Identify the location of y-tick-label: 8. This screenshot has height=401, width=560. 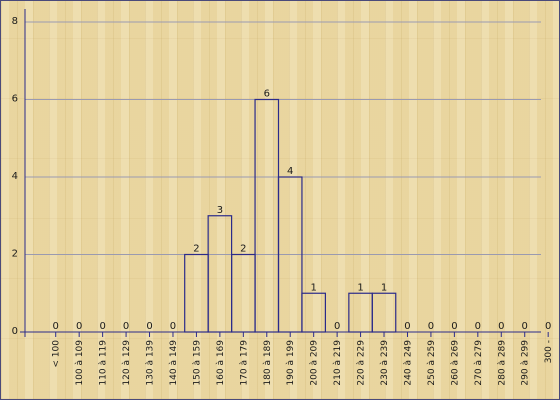
(15, 21).